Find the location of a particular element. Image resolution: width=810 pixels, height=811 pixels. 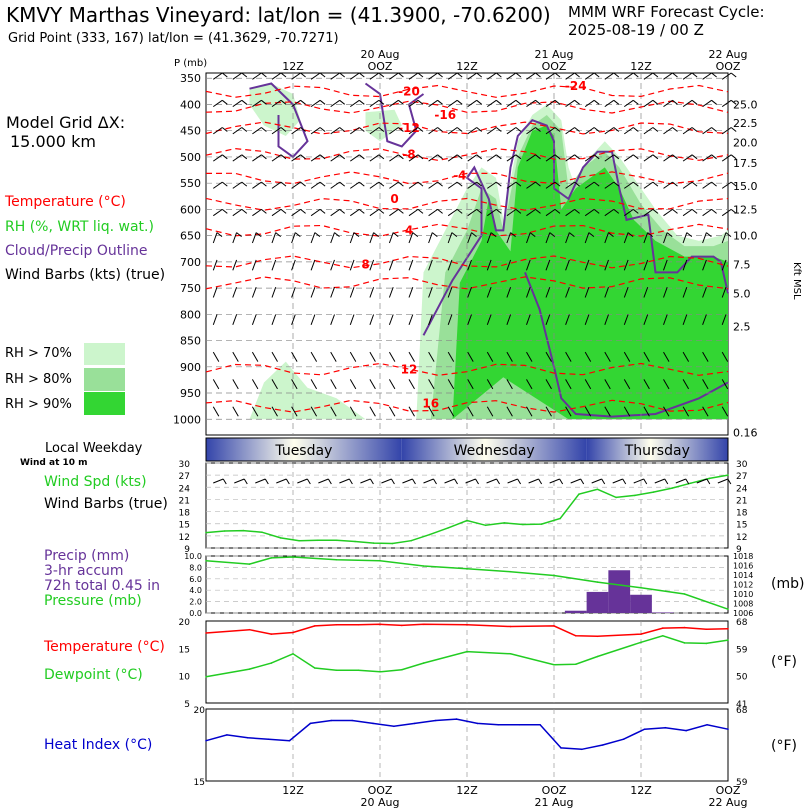

pressure-tick-label: 700 is located at coordinates (190, 262).